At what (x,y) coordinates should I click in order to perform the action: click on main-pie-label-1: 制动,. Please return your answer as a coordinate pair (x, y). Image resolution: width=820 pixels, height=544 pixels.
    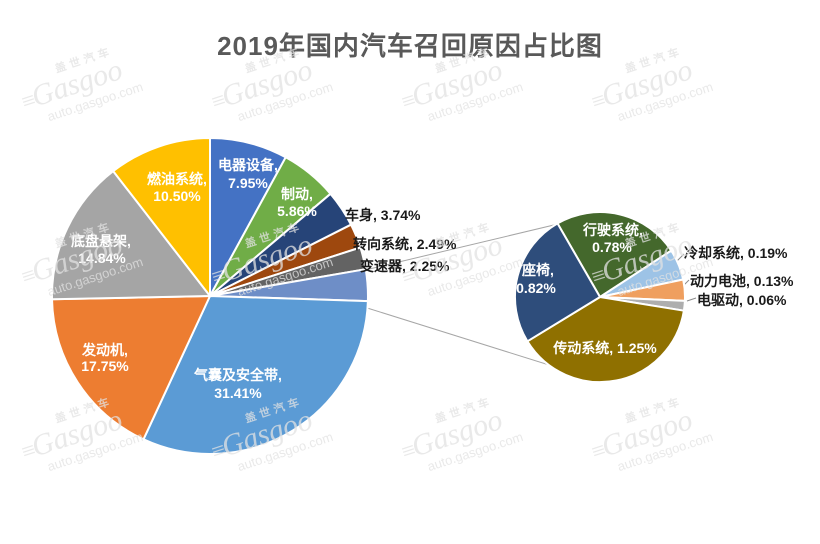
    Looking at the image, I should click on (297, 194).